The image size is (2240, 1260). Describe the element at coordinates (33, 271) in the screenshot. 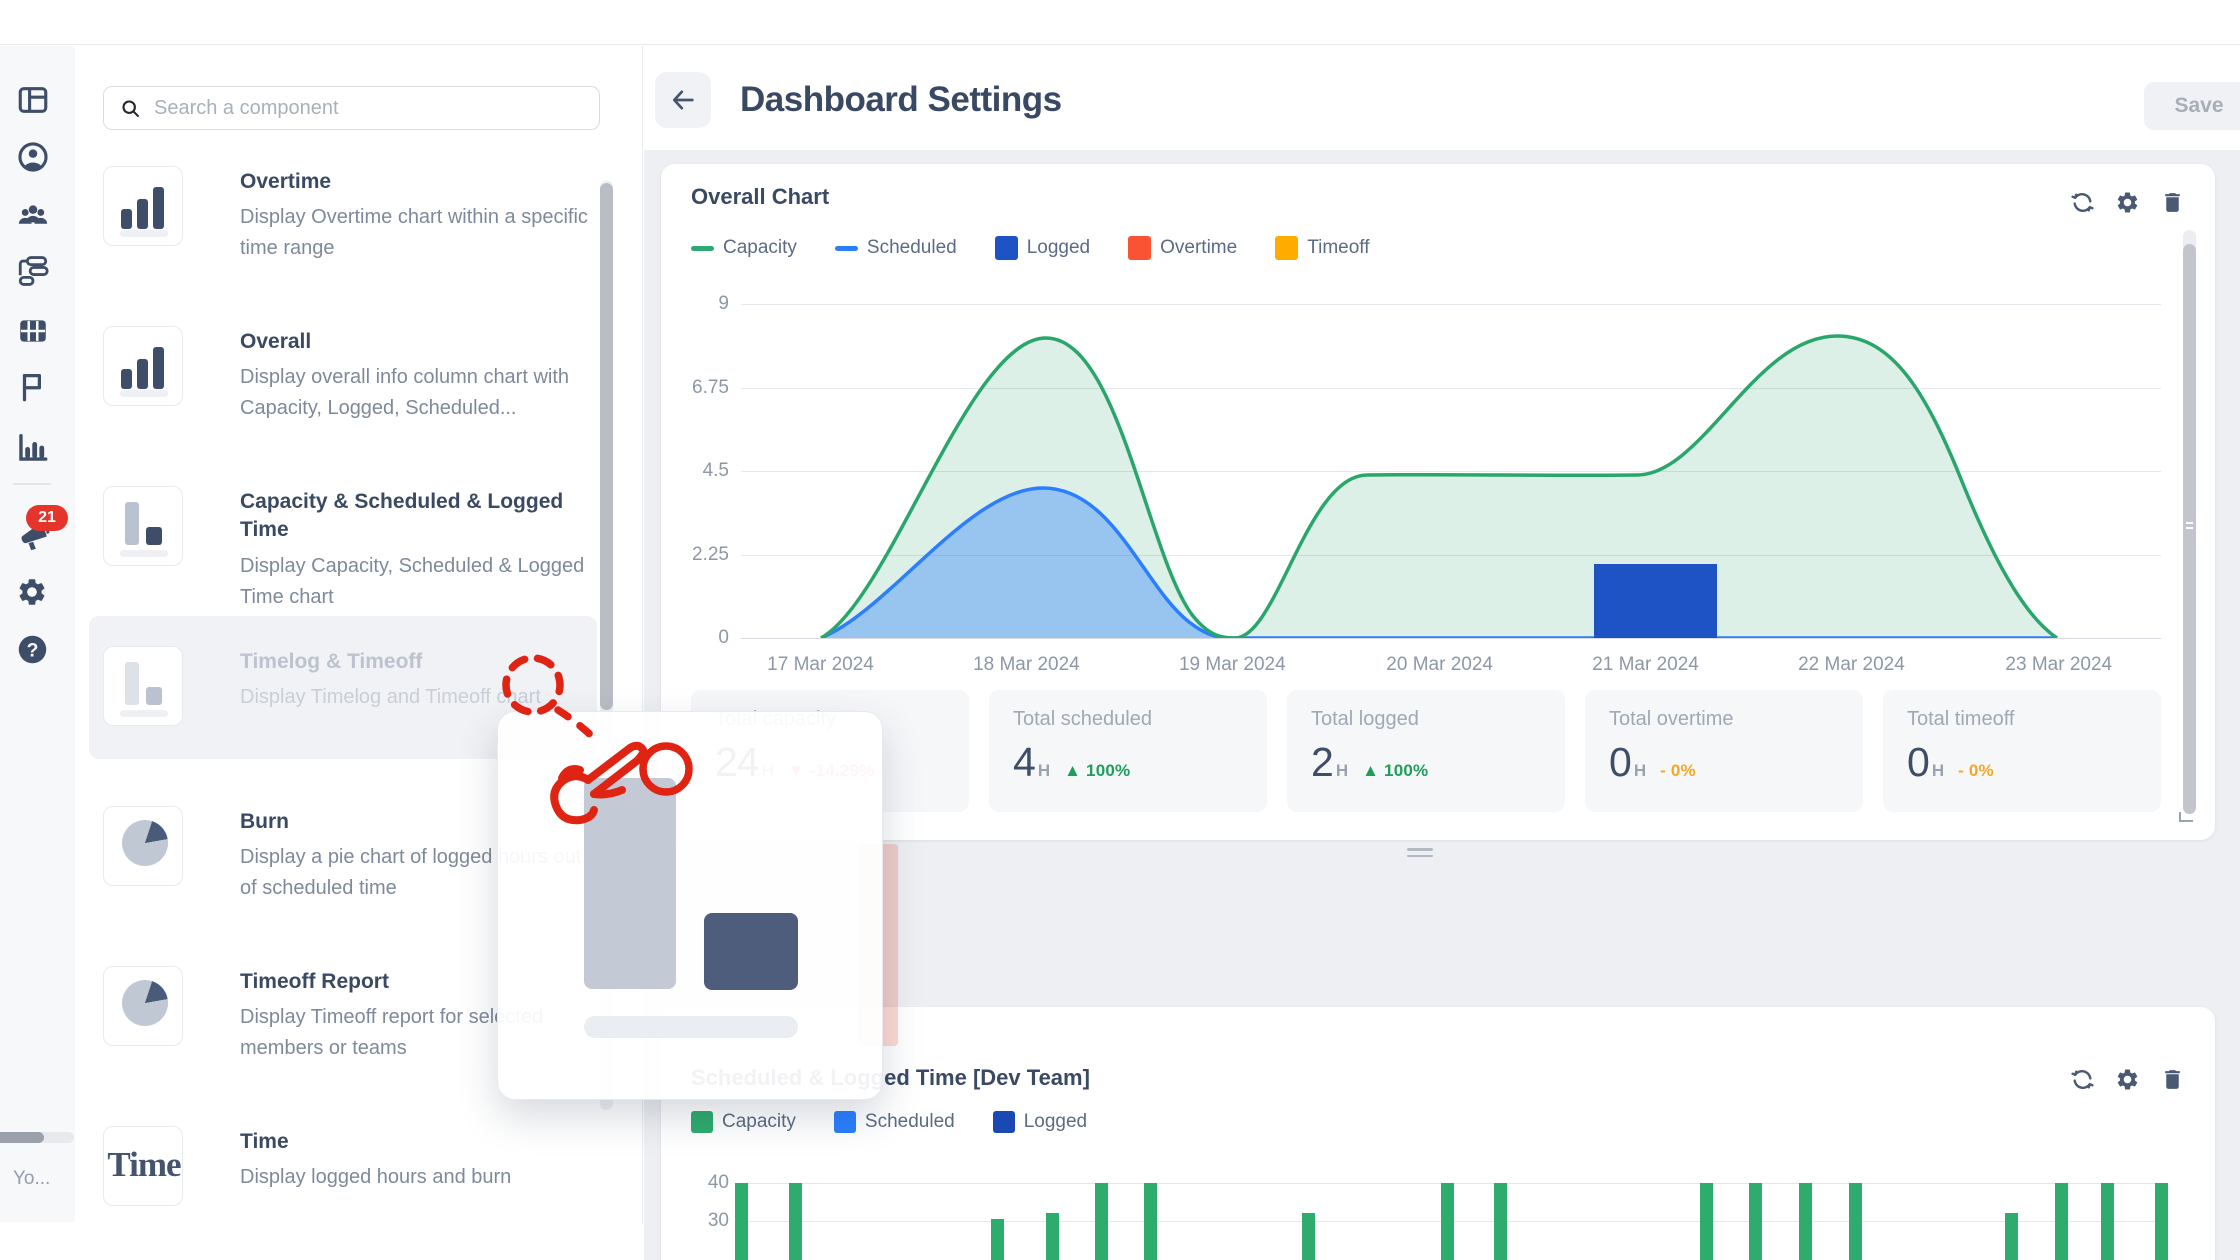

I see `gantt-icon` at that location.